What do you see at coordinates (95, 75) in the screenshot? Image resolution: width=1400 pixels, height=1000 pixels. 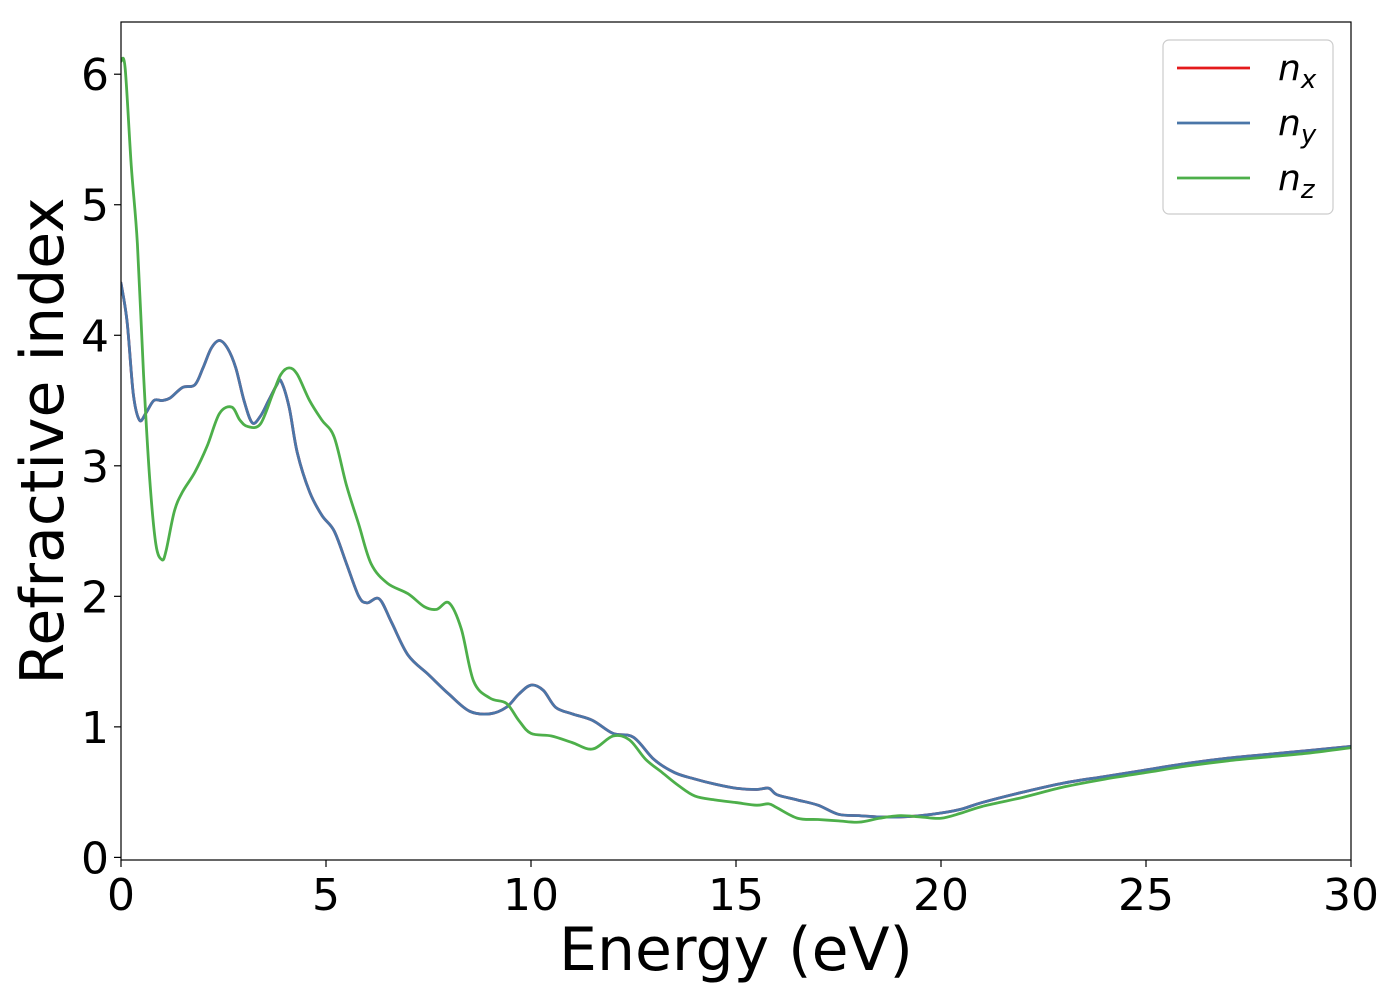 I see `y-tick-label: 6` at bounding box center [95, 75].